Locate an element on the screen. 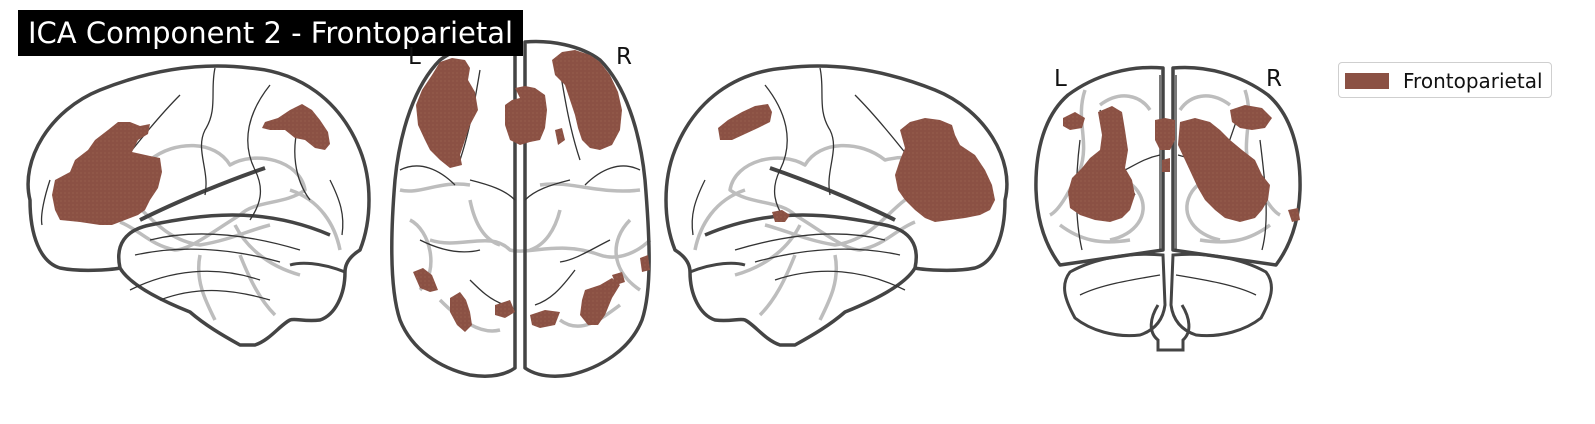 This screenshot has height=424, width=1595. coronal-left-hemisphere is located at coordinates (1099, 166).